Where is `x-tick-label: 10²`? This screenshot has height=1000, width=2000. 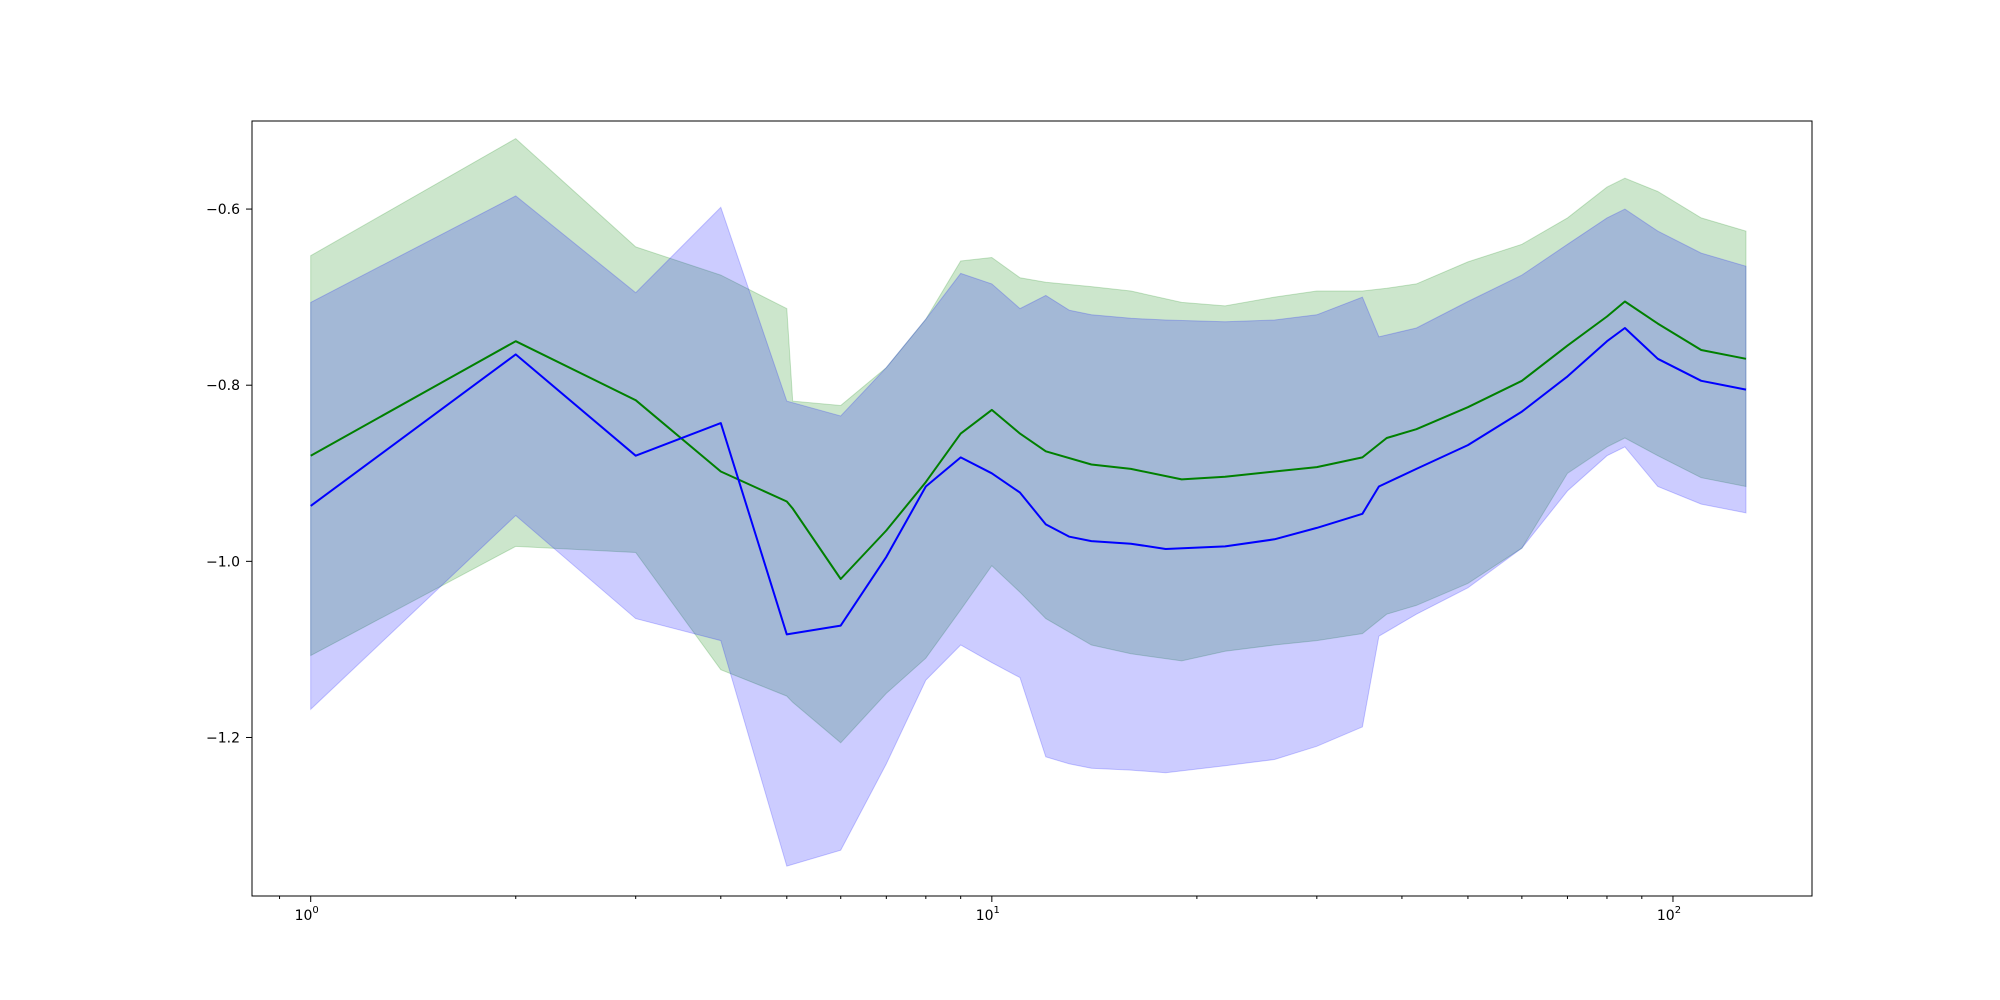 x-tick-label: 10² is located at coordinates (1669, 914).